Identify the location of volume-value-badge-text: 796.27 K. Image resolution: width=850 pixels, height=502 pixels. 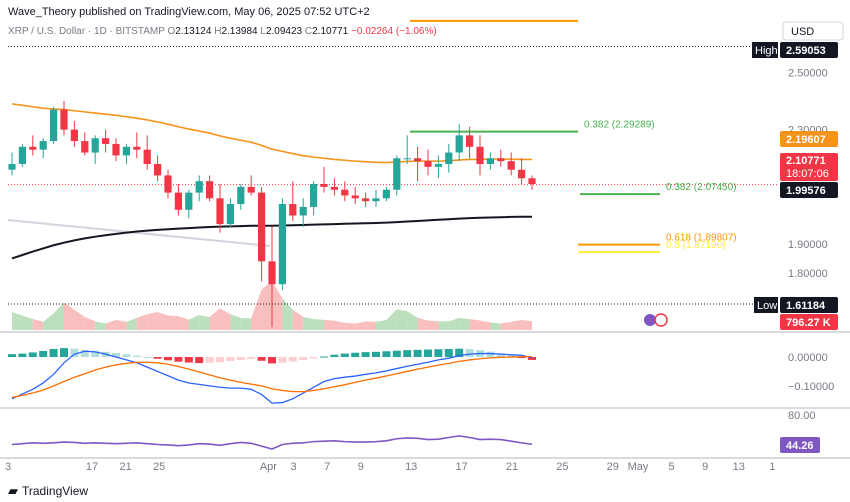
(808, 323).